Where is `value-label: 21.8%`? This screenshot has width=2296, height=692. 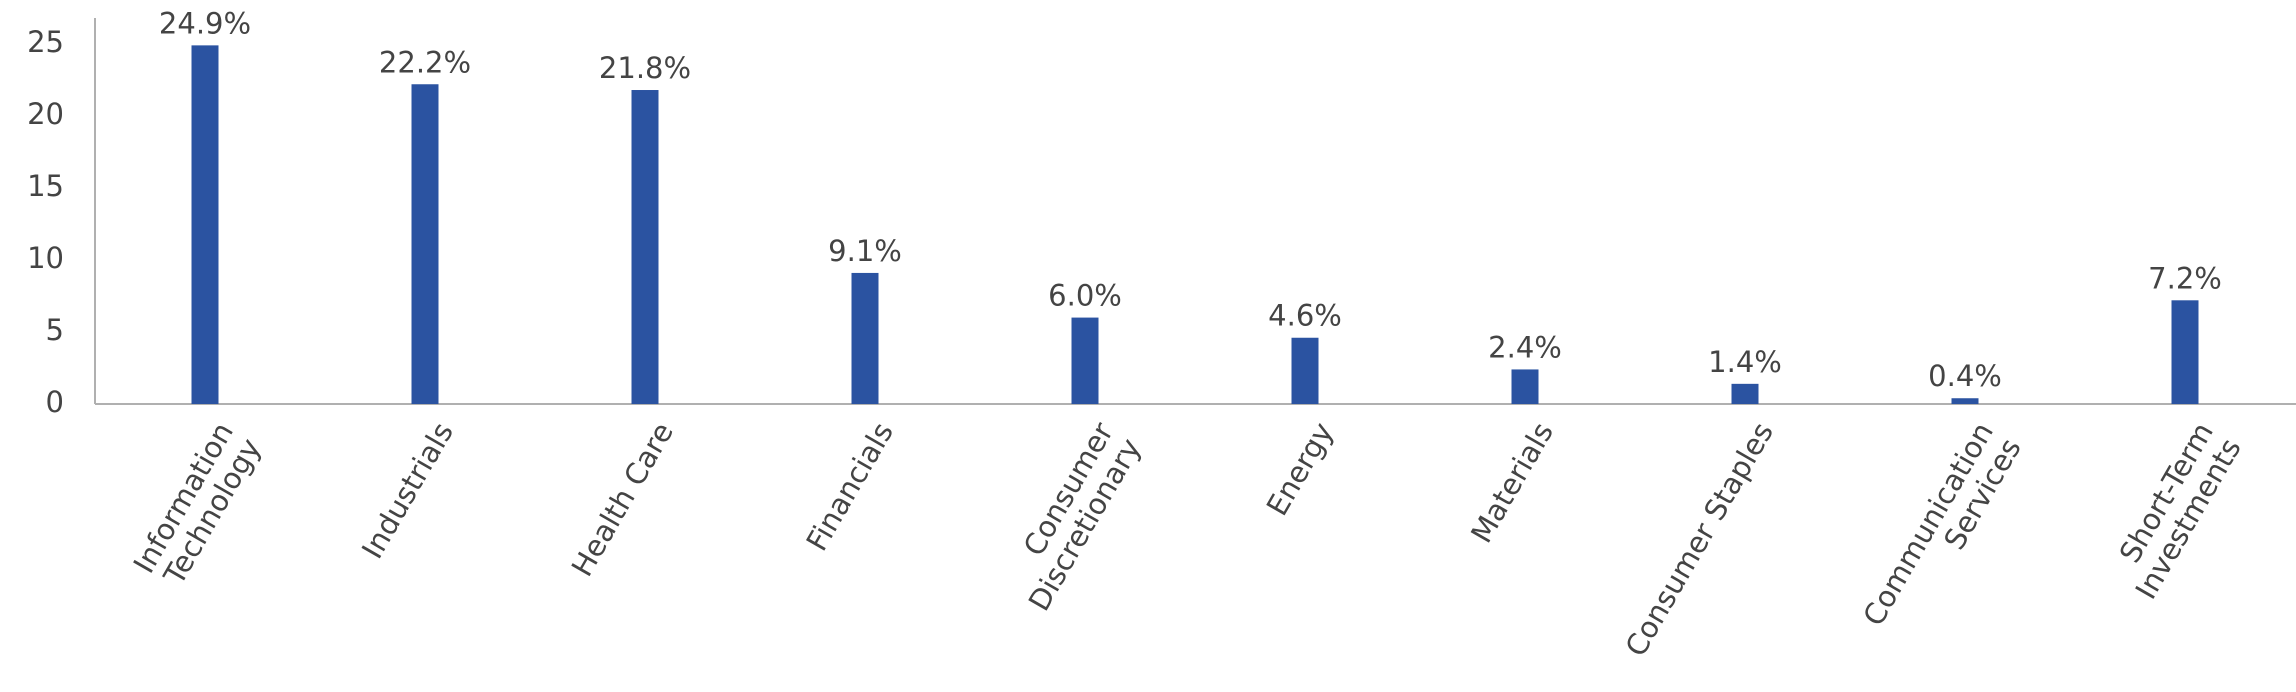 value-label: 21.8% is located at coordinates (645, 68).